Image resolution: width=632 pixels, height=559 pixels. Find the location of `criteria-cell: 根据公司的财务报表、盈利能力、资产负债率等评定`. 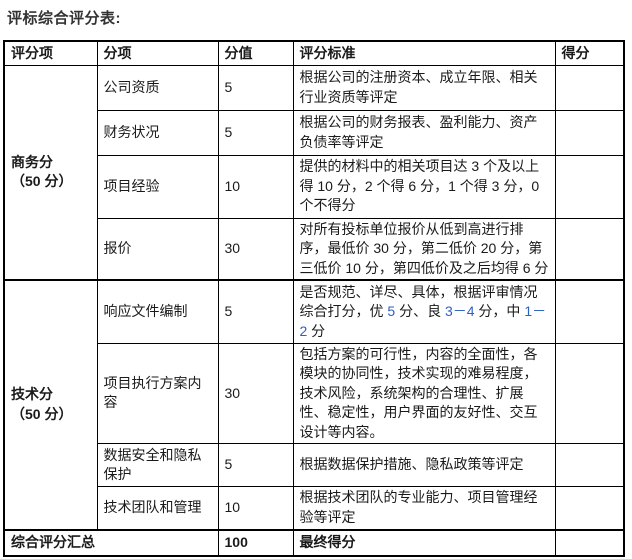

criteria-cell: 根据公司的财务报表、盈利能力、资产负债率等评定 is located at coordinates (424, 132).